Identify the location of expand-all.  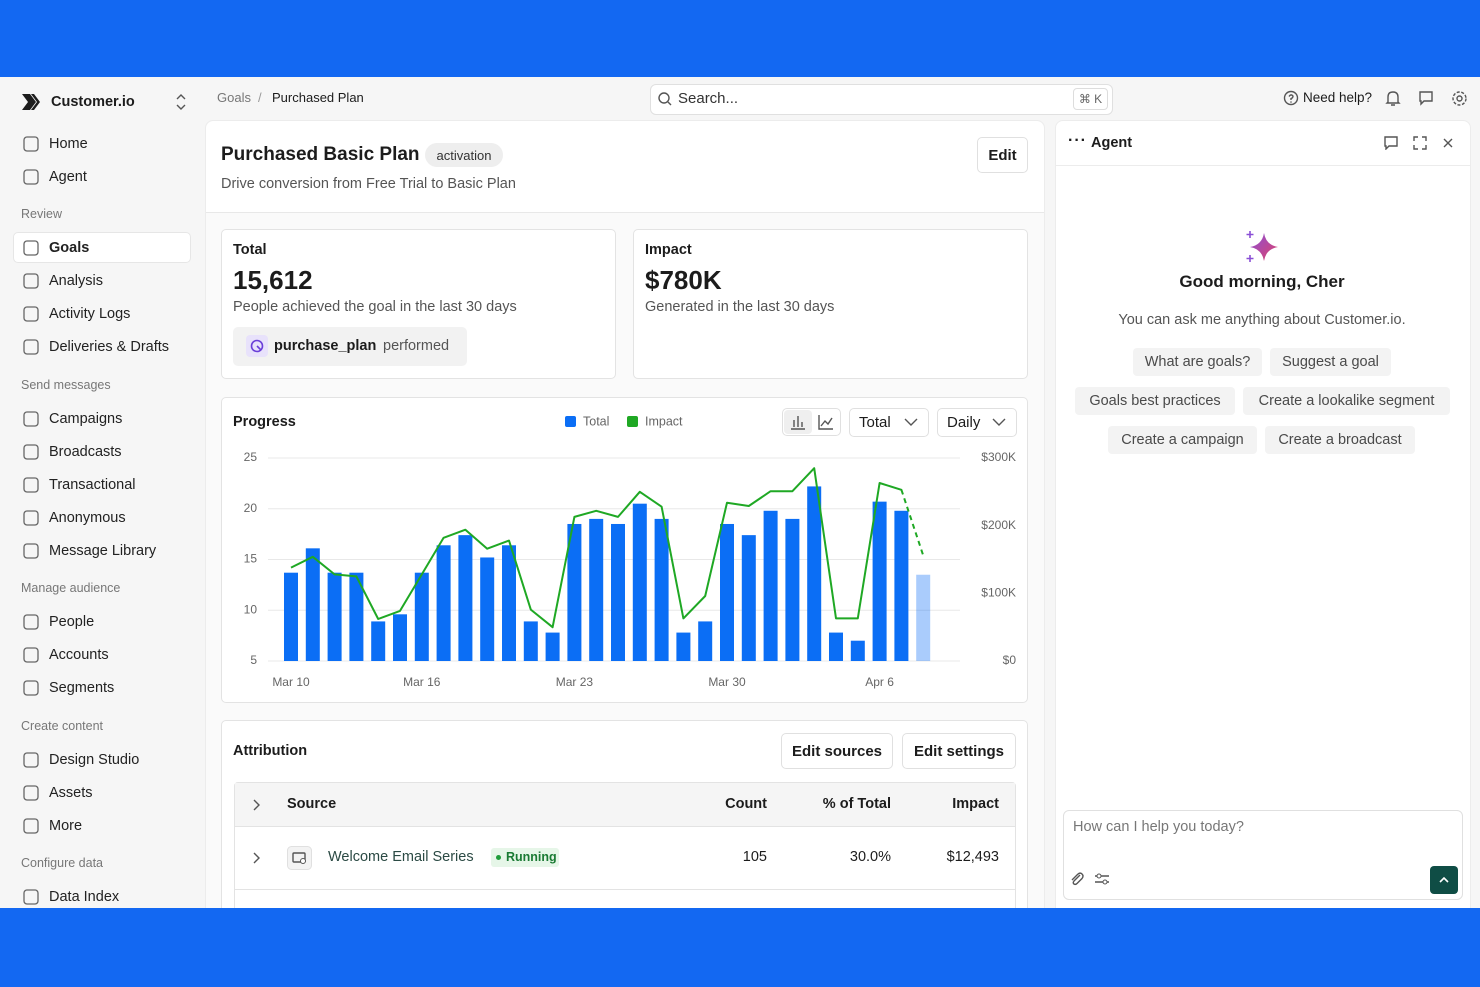
(256, 805).